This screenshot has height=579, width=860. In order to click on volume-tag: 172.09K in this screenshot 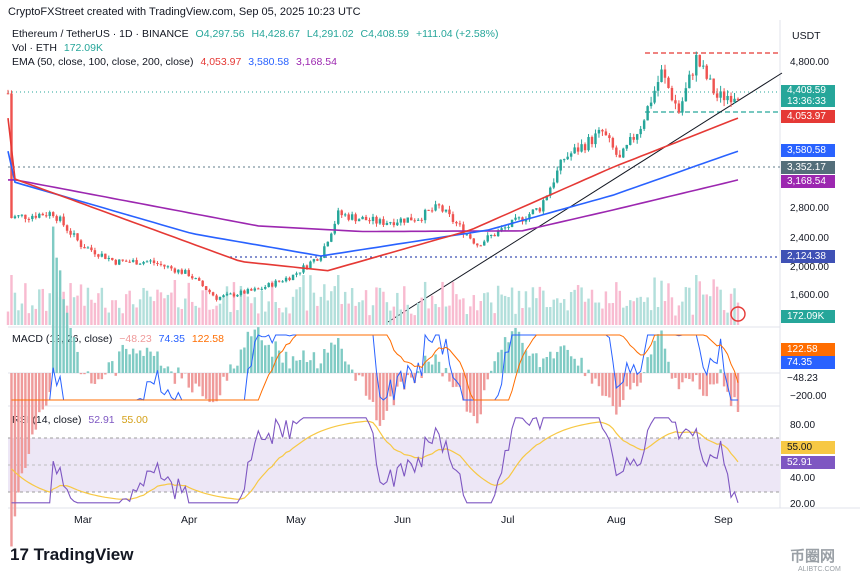, I will do `click(808, 316)`.